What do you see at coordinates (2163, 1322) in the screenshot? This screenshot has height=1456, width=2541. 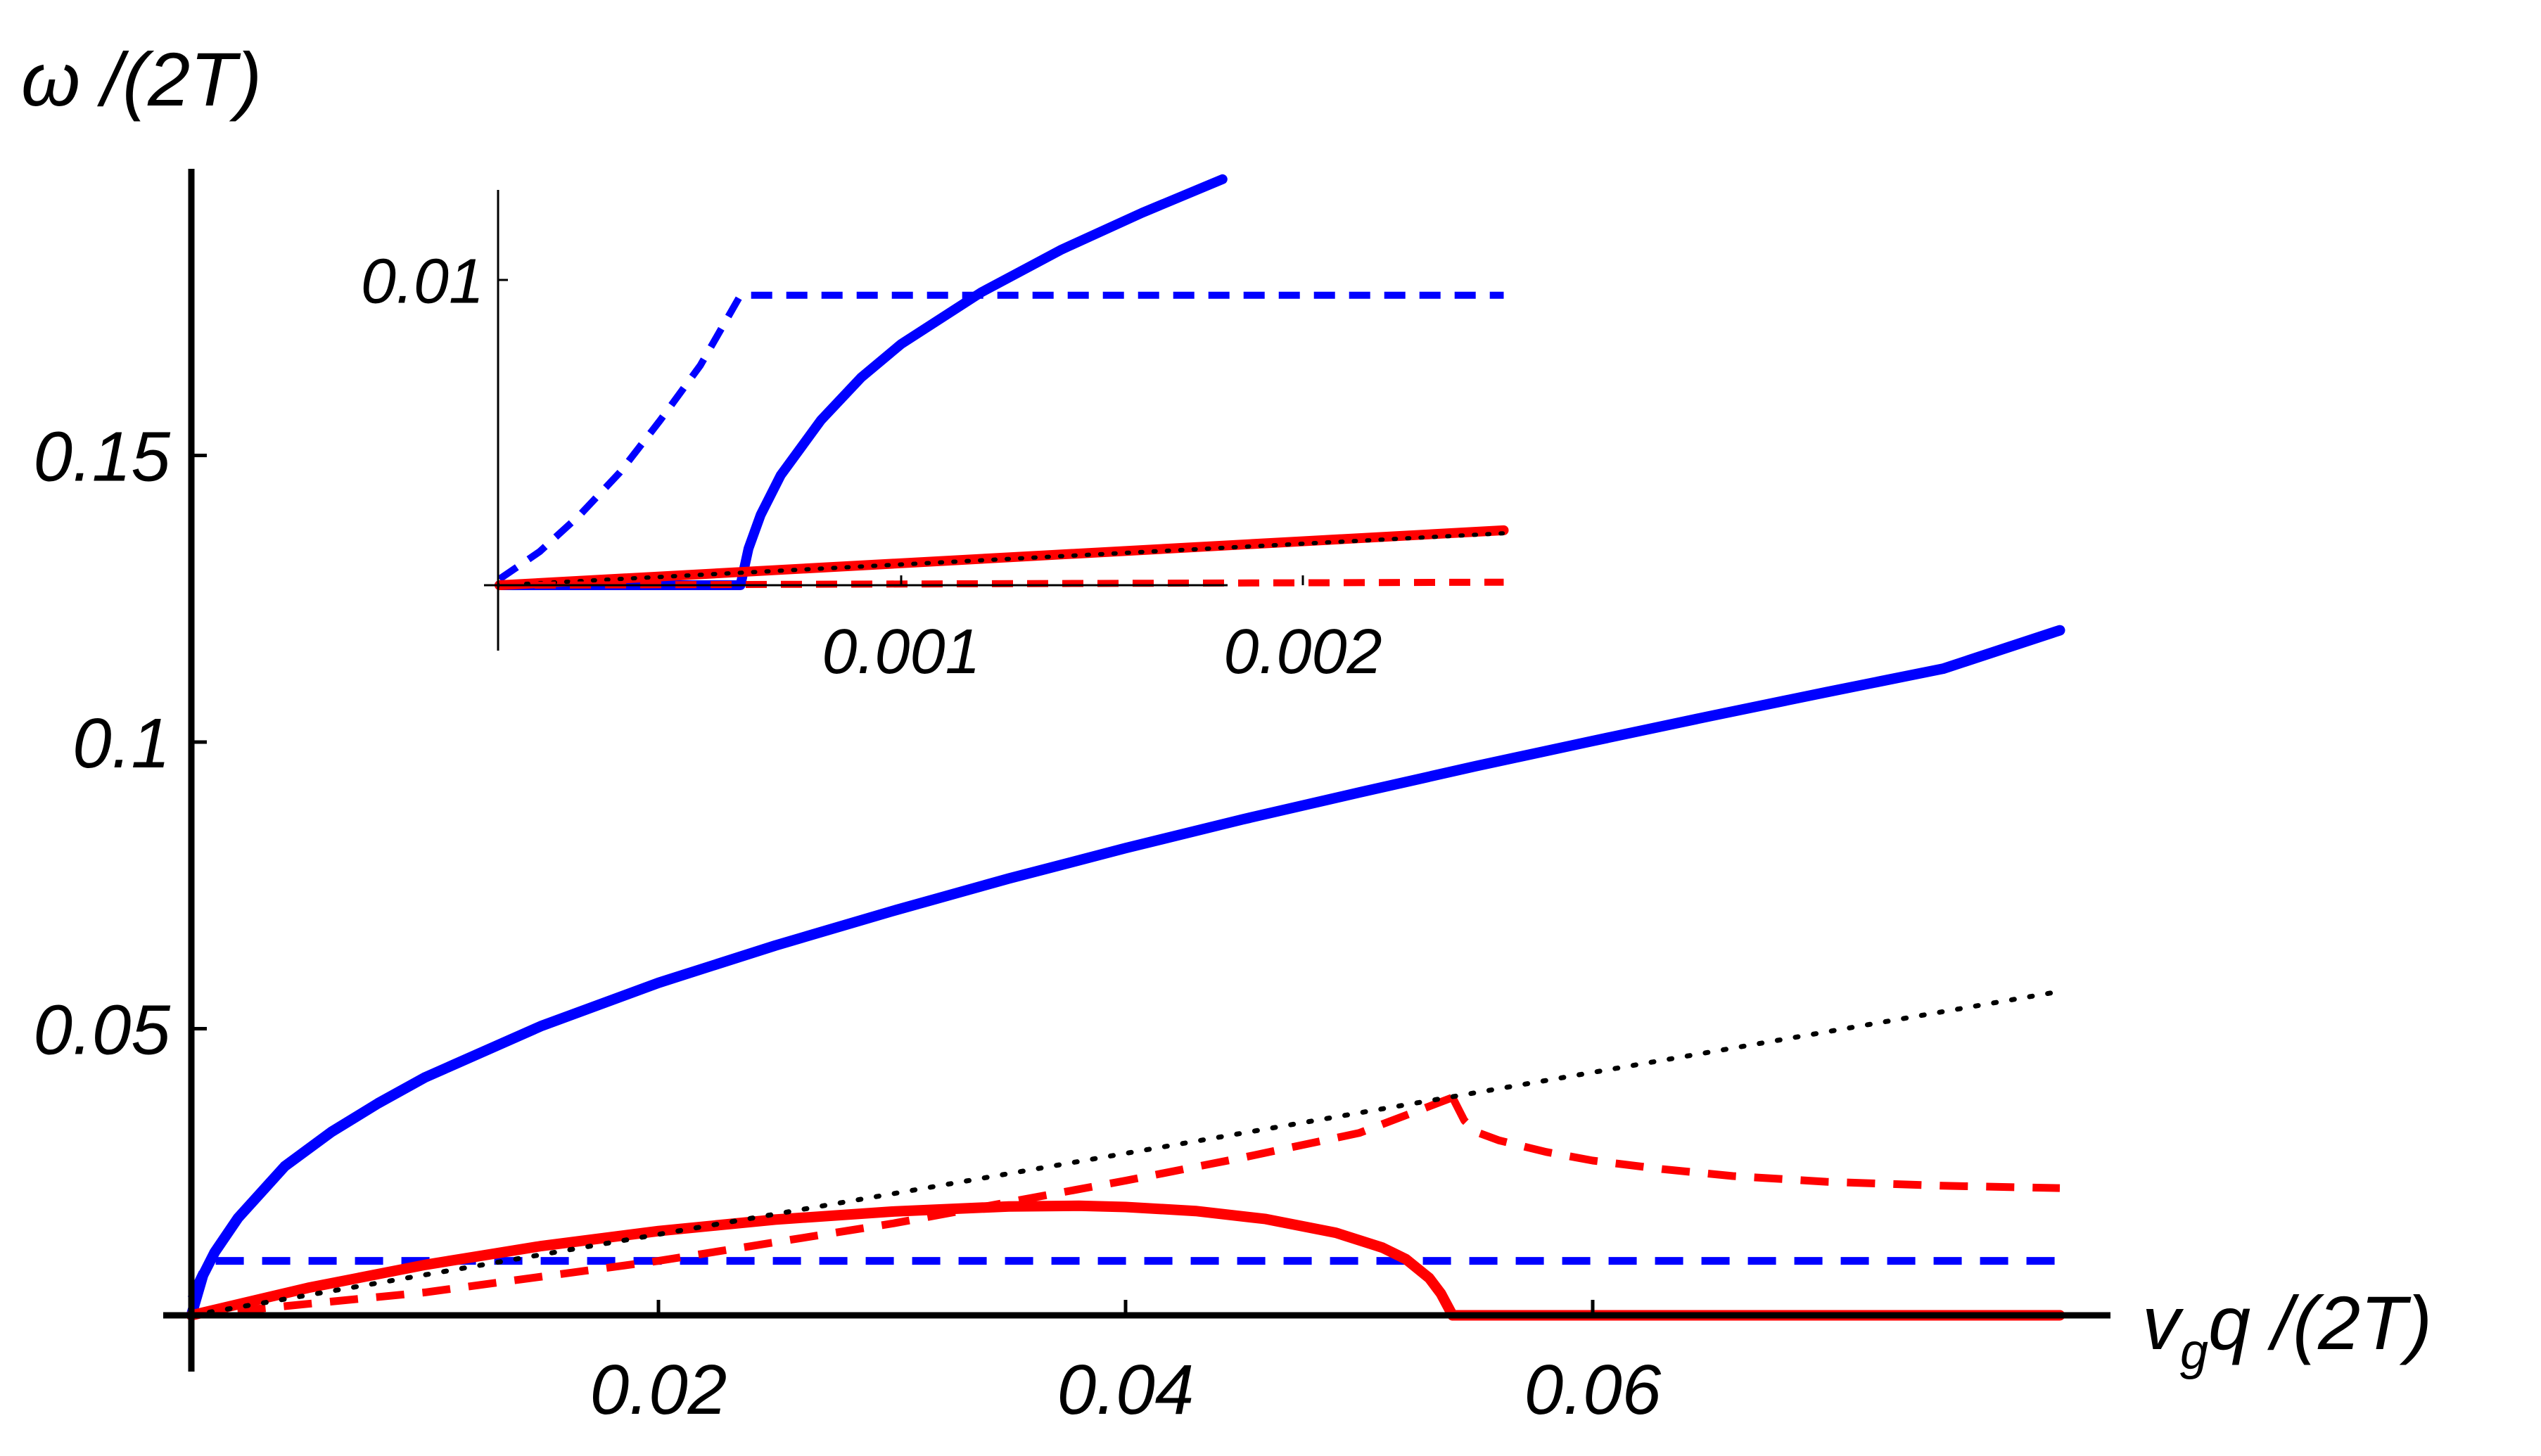 I see `x-axis-title-v: v` at bounding box center [2163, 1322].